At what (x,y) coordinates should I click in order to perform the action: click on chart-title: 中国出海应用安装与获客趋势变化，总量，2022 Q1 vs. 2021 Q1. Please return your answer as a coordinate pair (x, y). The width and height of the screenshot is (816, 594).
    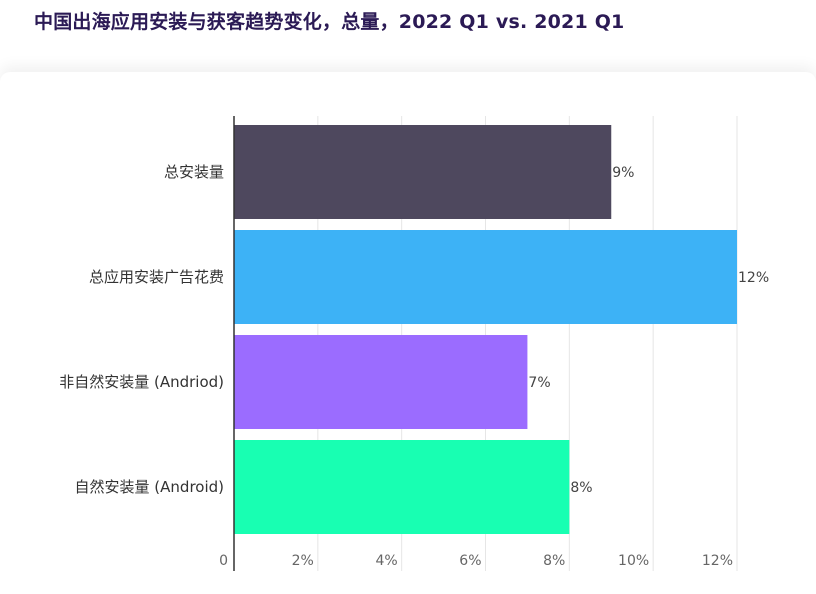
    Looking at the image, I should click on (329, 22).